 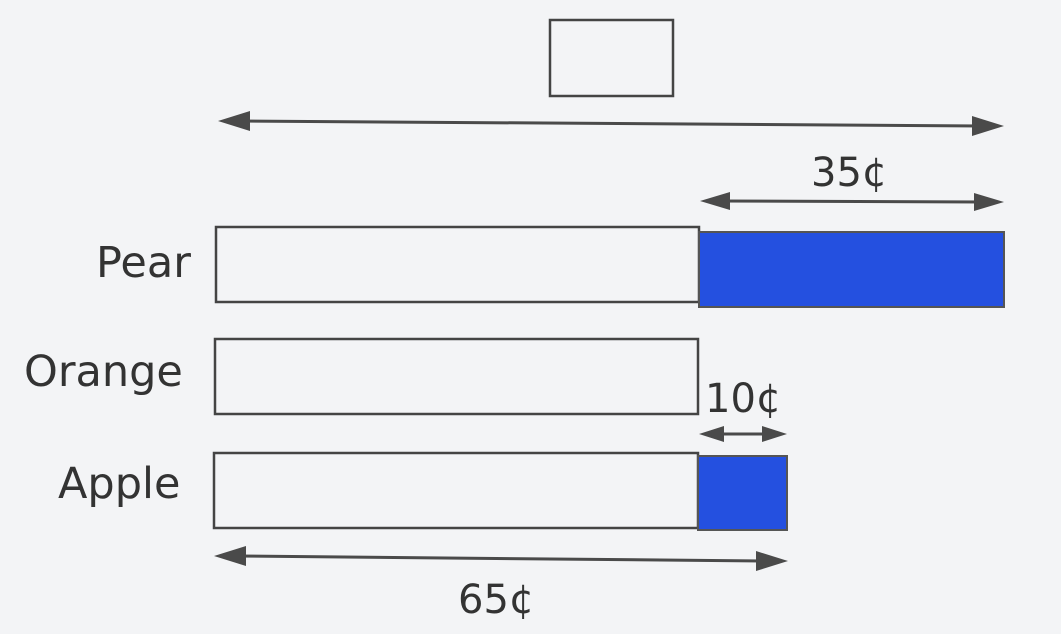 I want to click on total-arrow, so click(x=611, y=123).